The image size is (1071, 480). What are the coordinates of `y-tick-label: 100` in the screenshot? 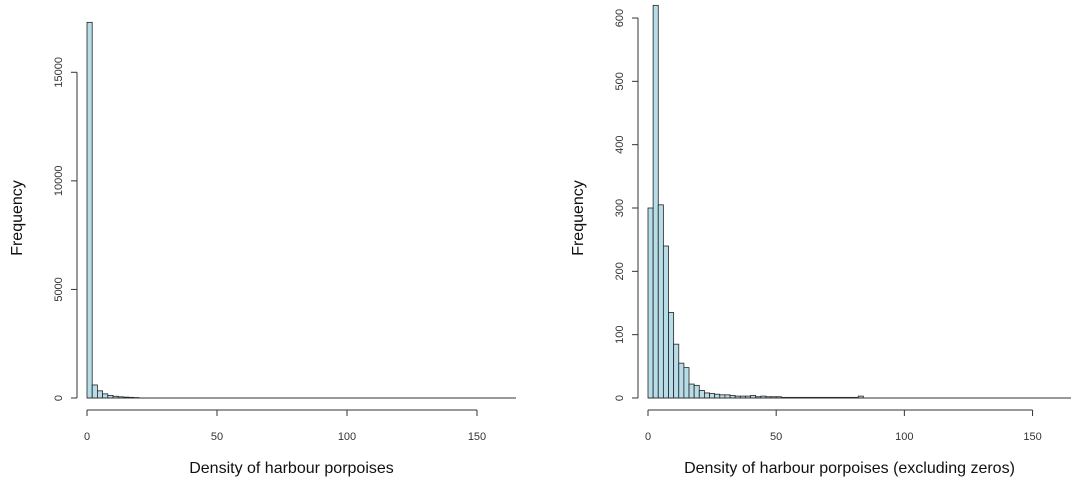 It's located at (620, 334).